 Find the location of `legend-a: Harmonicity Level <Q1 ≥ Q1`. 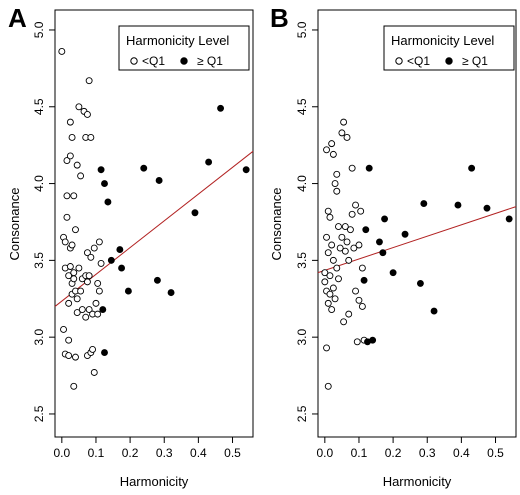

legend-a: Harmonicity Level <Q1 ≥ Q1 is located at coordinates (184, 48).